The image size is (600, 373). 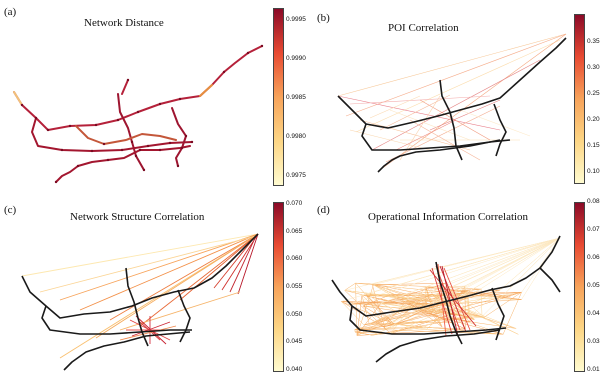 What do you see at coordinates (593, 285) in the screenshot?
I see `colorbar-tick-label: 0.05` at bounding box center [593, 285].